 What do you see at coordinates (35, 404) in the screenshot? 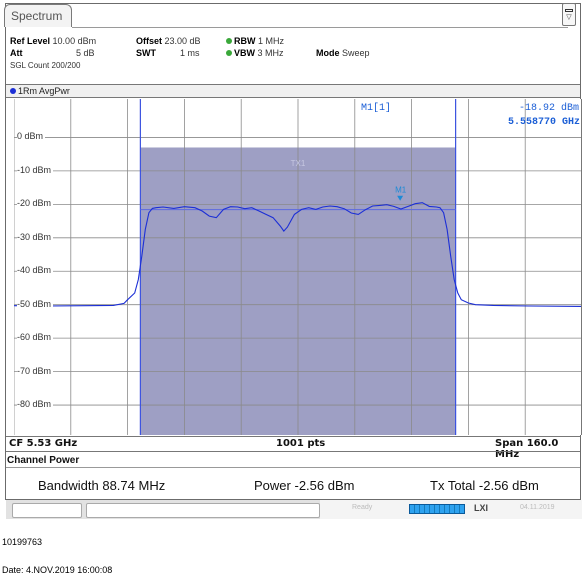
I see `y-tick-label: -80 dBm` at bounding box center [35, 404].